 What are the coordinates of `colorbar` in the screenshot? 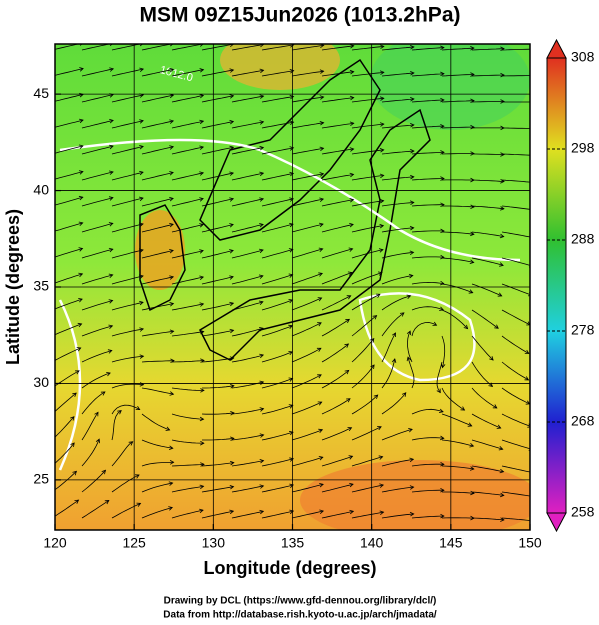 It's located at (556, 285).